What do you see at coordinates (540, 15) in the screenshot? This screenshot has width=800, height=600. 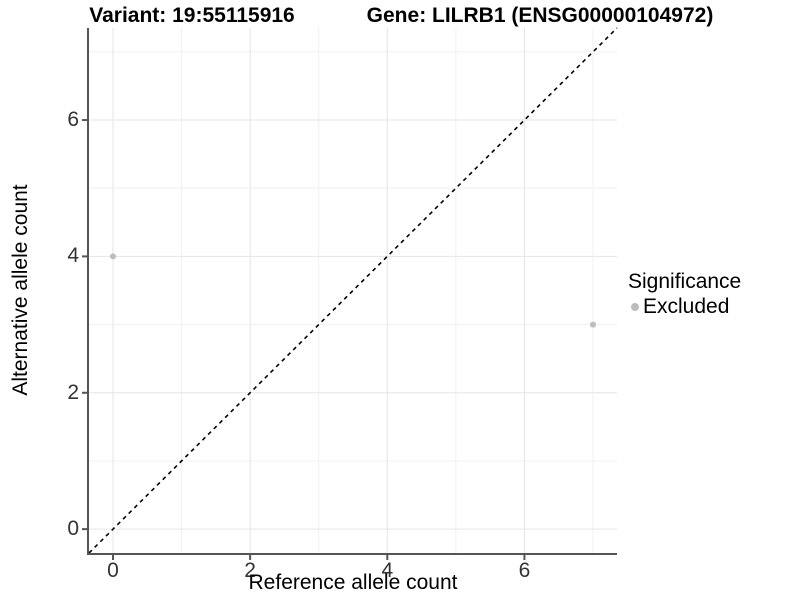 I see `plot-title-gene: Gene: LILRB1 (ENSG00000104972)` at bounding box center [540, 15].